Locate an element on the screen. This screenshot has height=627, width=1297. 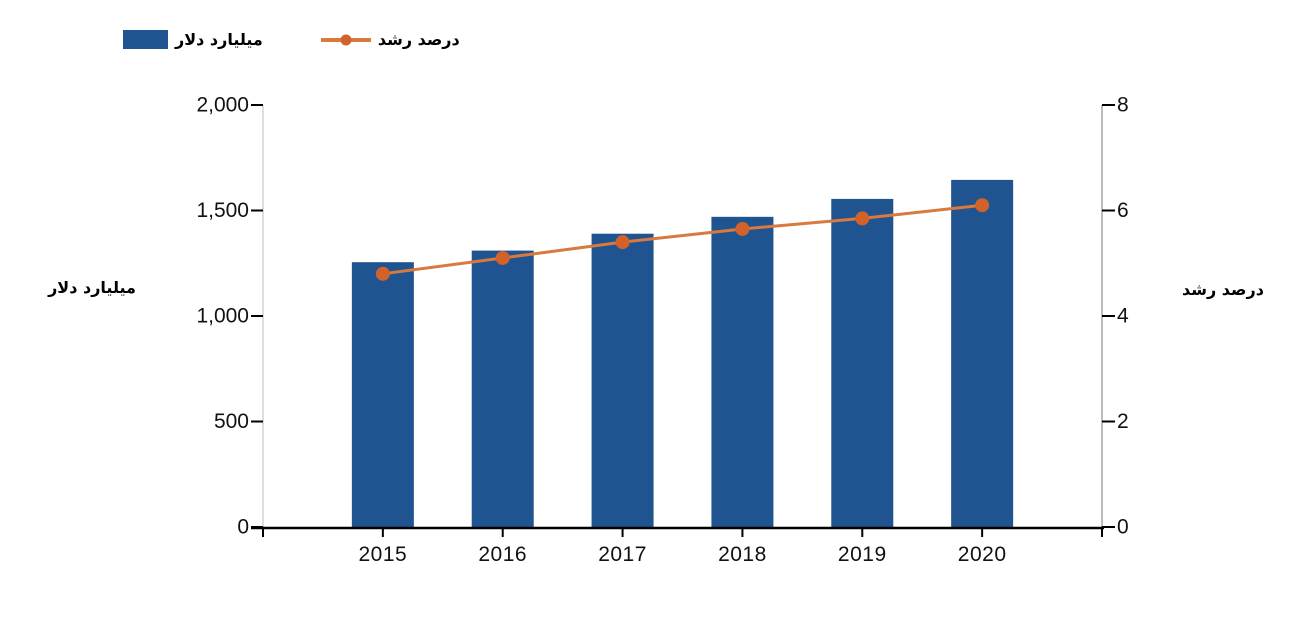
legend-item-bar-series: میلیارد دلار is located at coordinates (193, 39).